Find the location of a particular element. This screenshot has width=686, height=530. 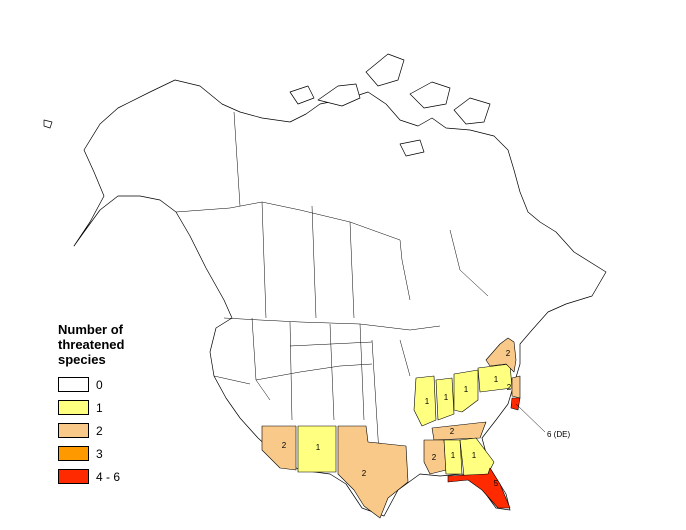

region-label-new-york: 2 is located at coordinates (508, 353).